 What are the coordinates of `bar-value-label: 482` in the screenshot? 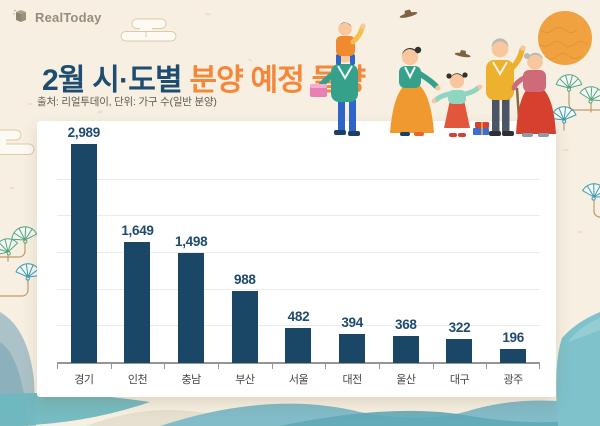 It's located at (298, 316).